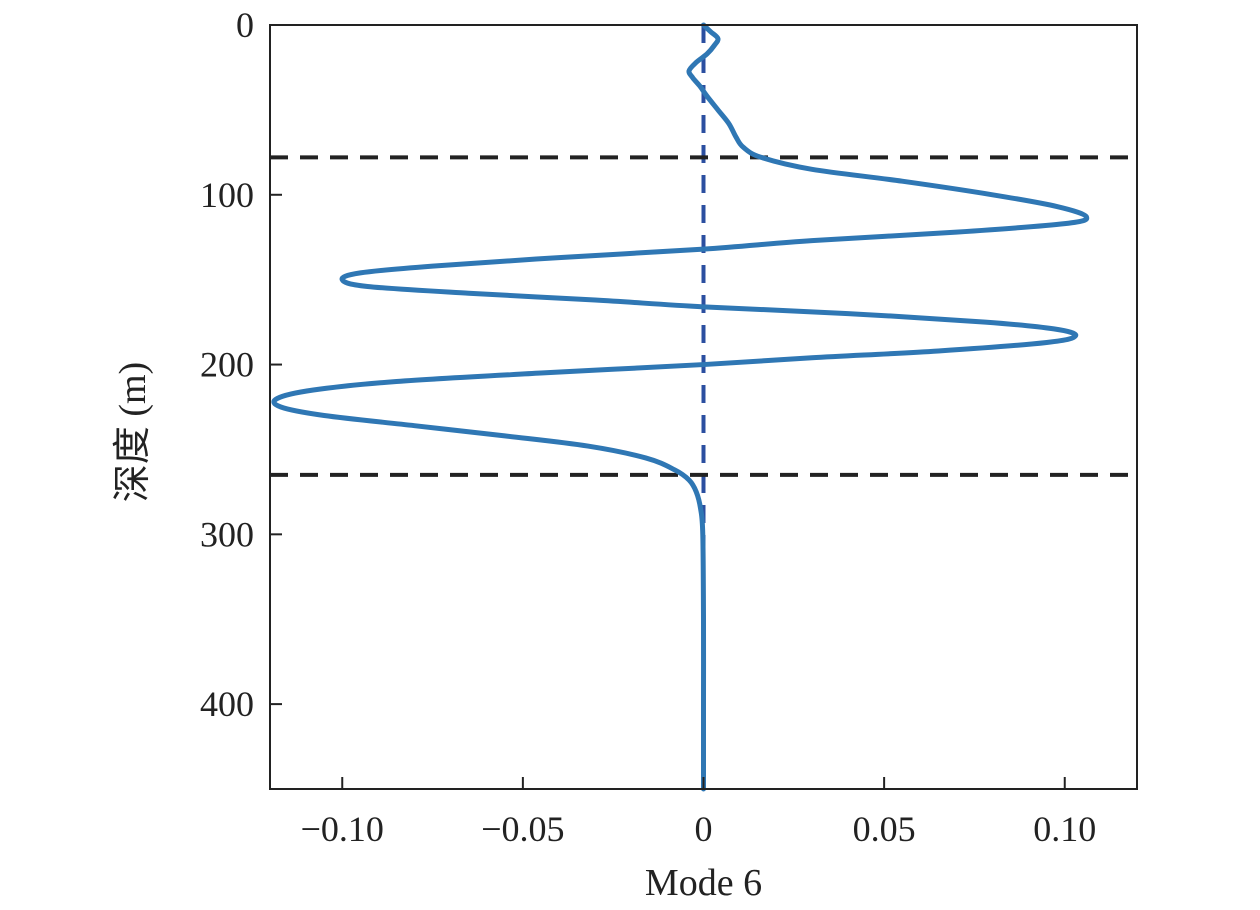 Image resolution: width=1260 pixels, height=910 pixels. I want to click on x-tick-label: −0.05, so click(522, 829).